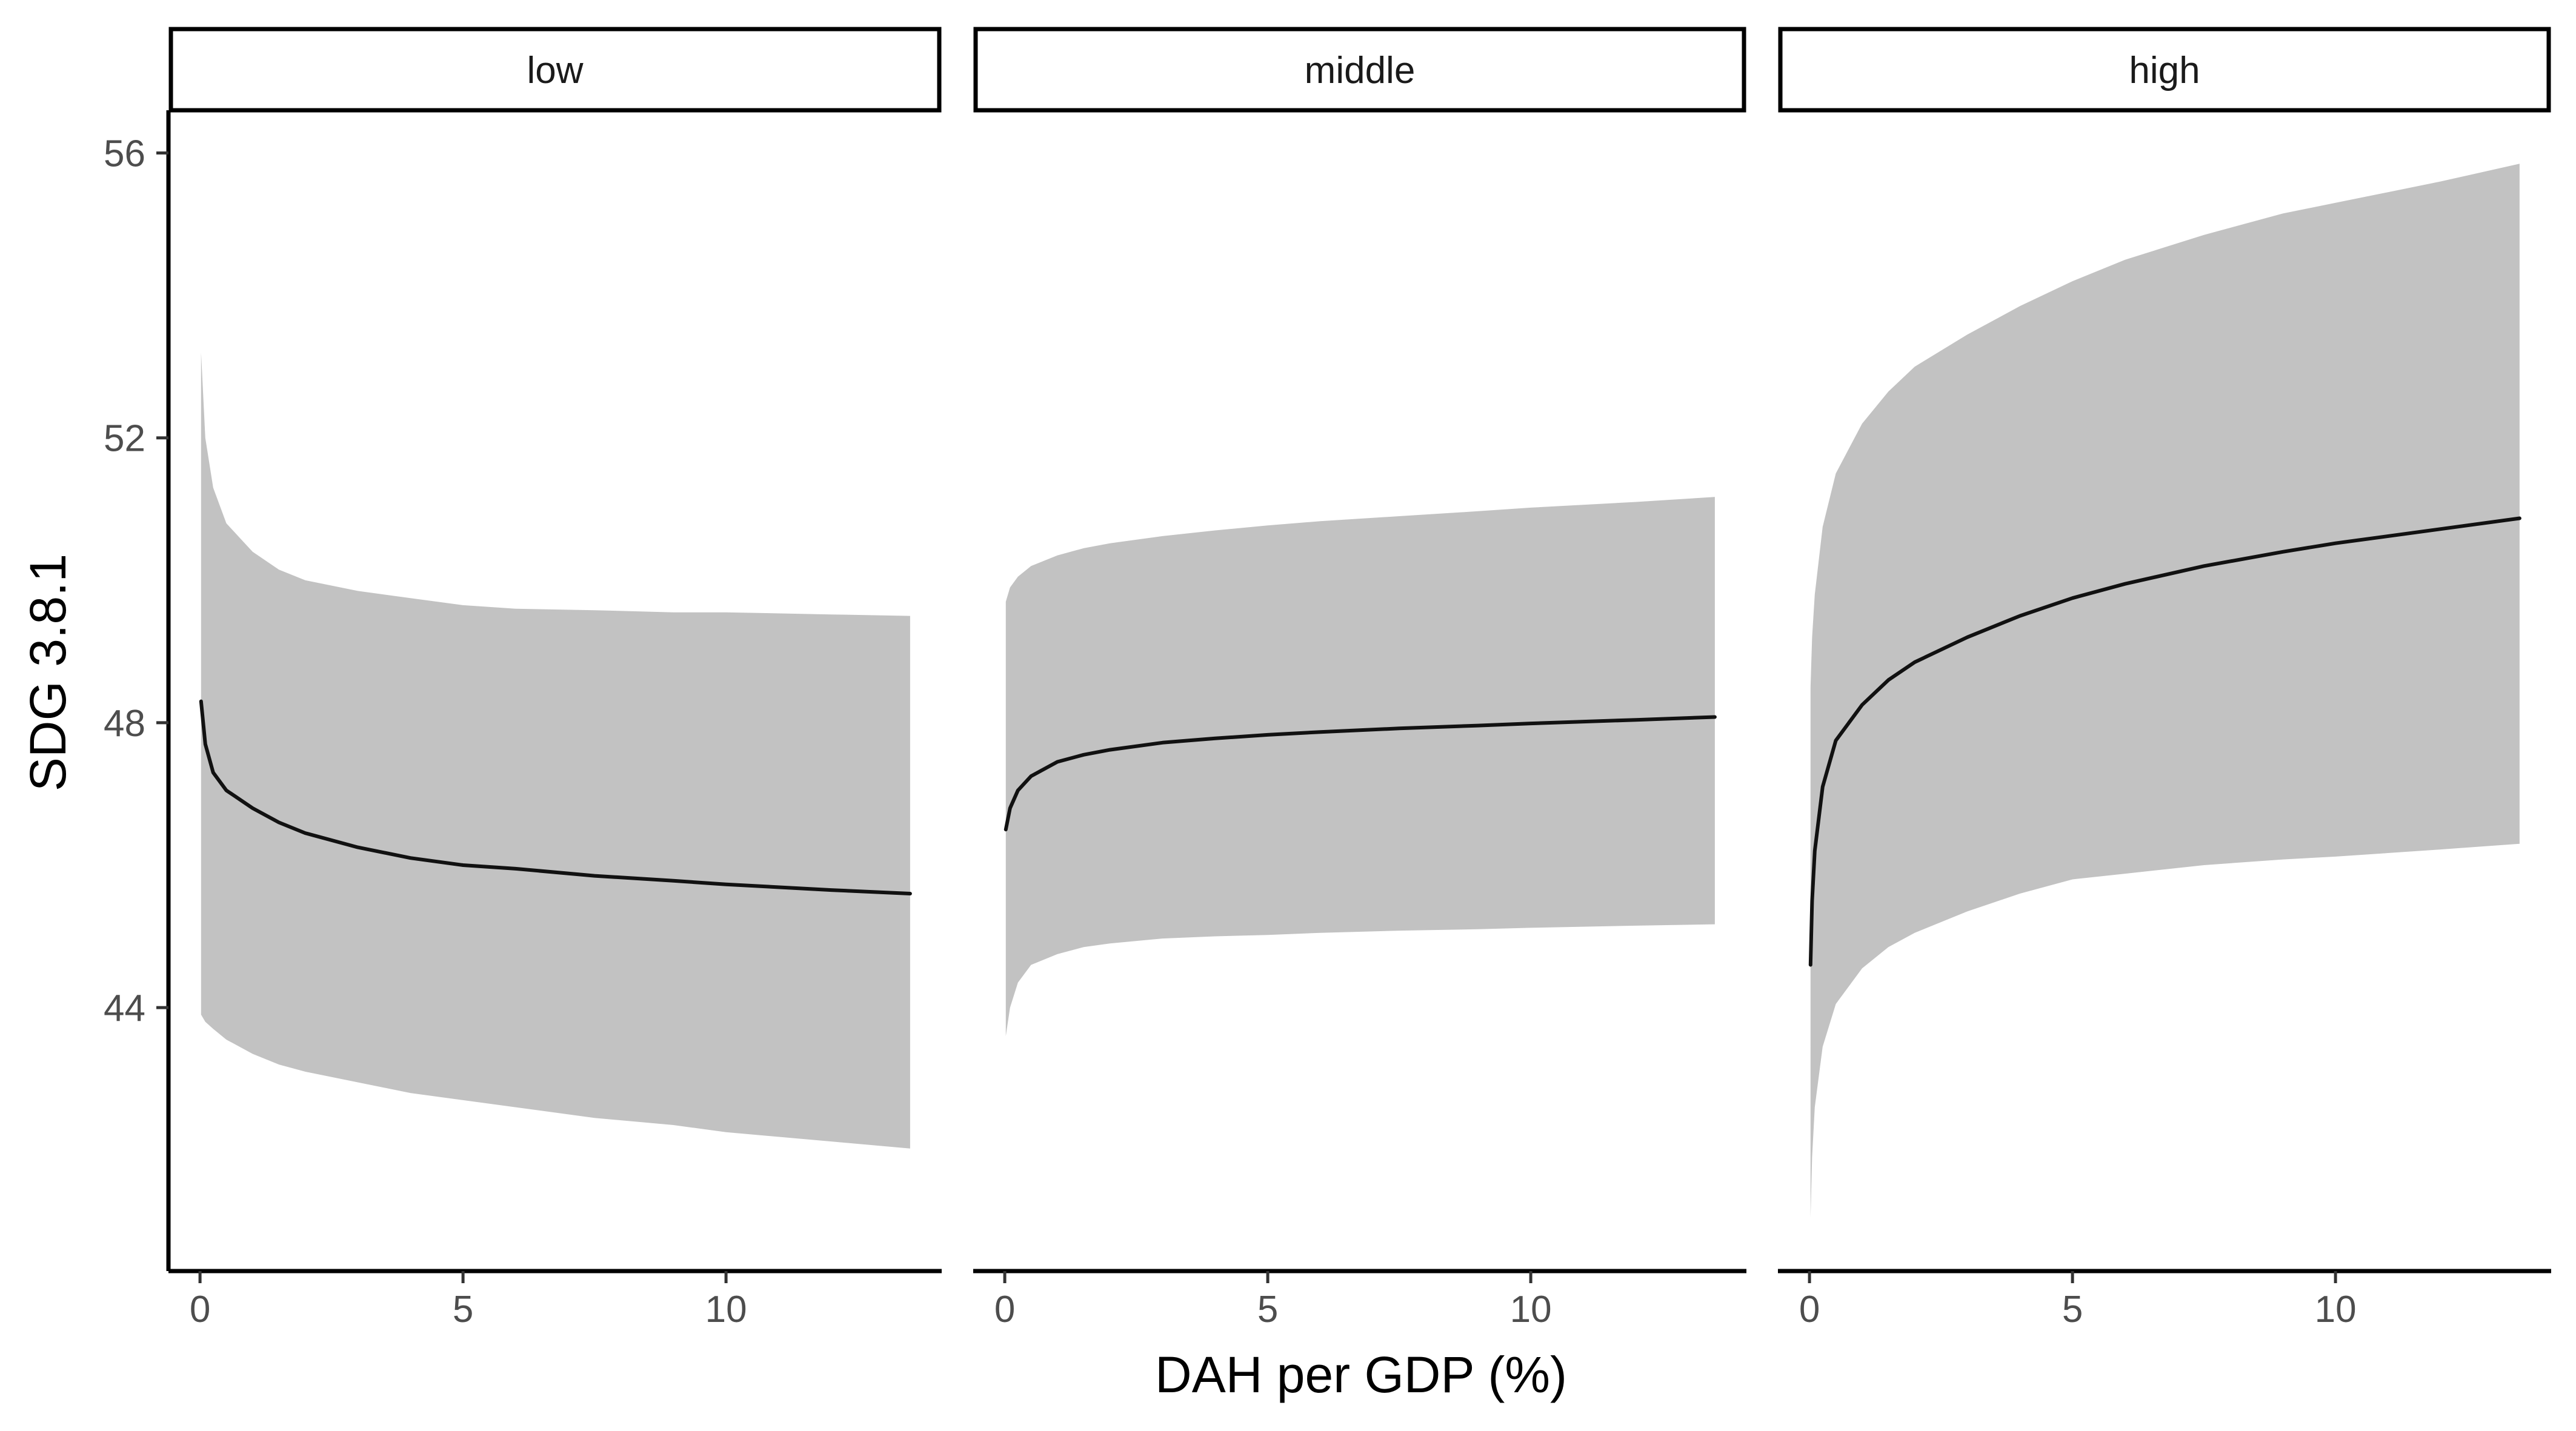  I want to click on x-axis-title: DAH per GDP (%), so click(1361, 1374).